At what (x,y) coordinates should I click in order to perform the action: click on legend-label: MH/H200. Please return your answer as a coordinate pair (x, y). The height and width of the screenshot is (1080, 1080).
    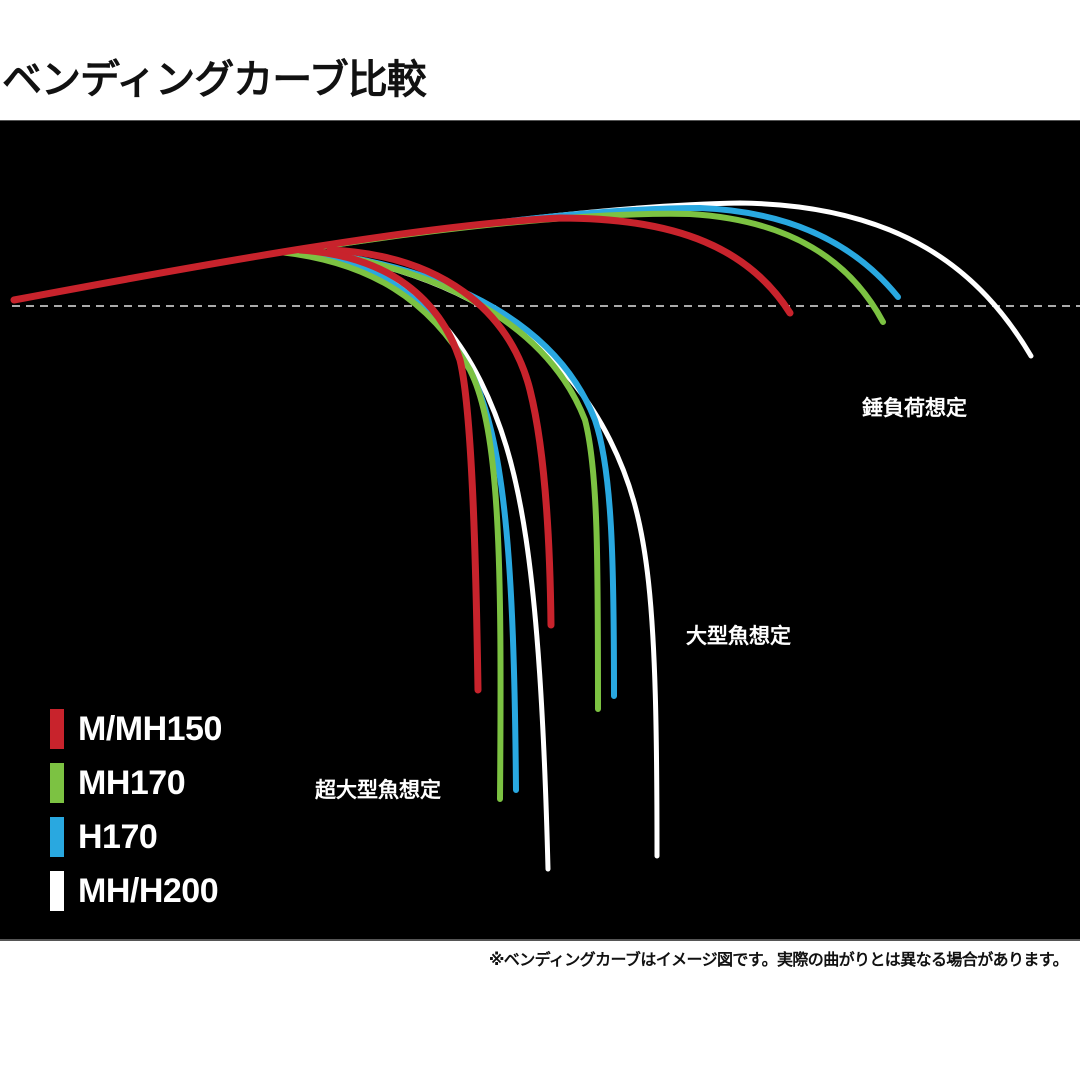
    Looking at the image, I should click on (148, 890).